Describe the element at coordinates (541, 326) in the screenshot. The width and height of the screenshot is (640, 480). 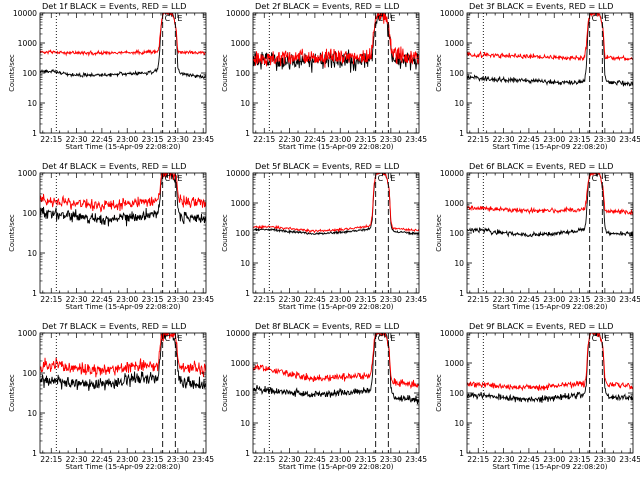
I see `chart-title: Det 9f BLACK = Events, RED = LLD` at that location.